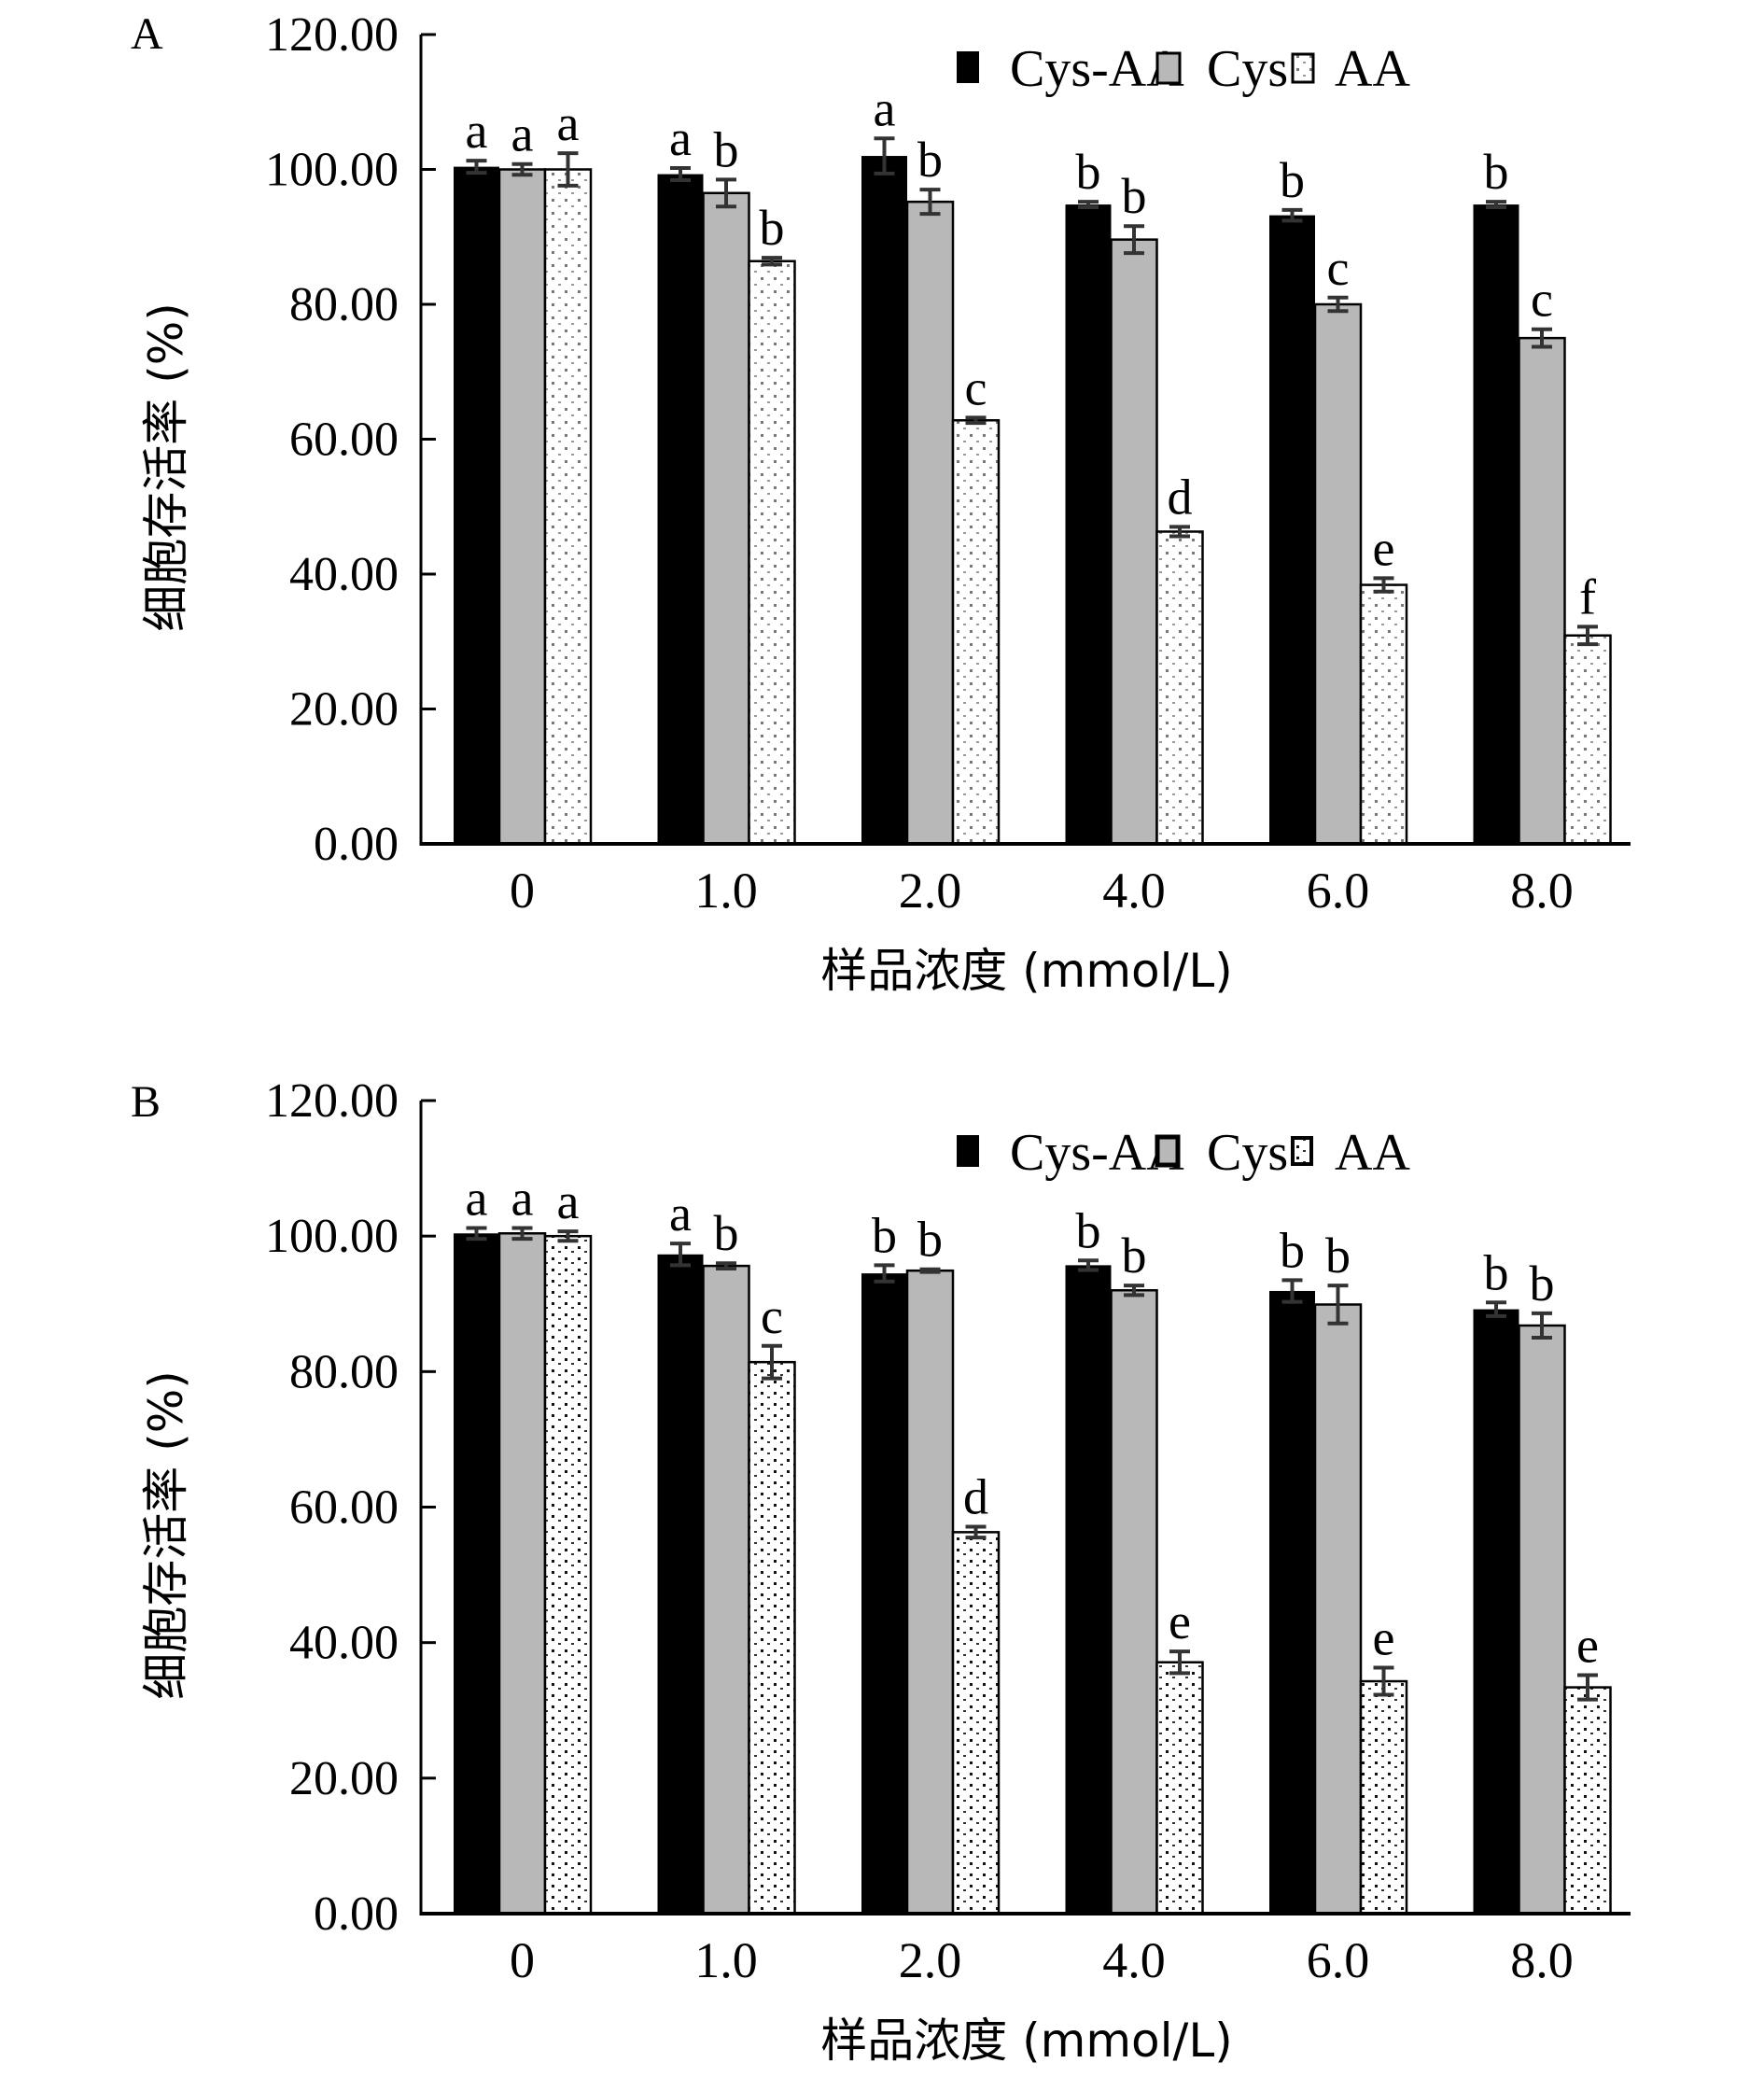 This screenshot has width=1764, height=2077. I want to click on bar-cys-aa-2.0, so click(884, 500).